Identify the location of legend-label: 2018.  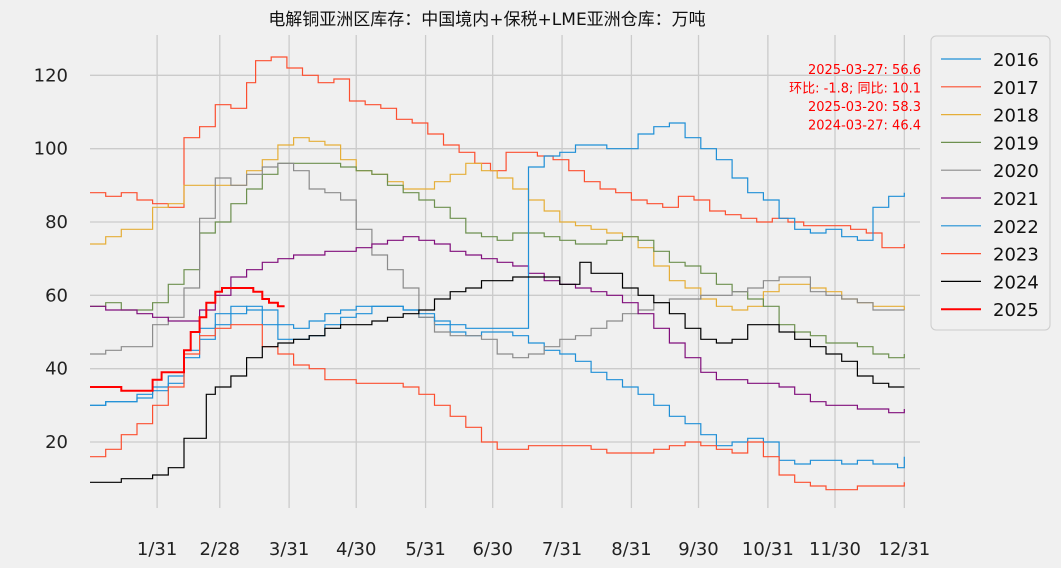
(1016, 116).